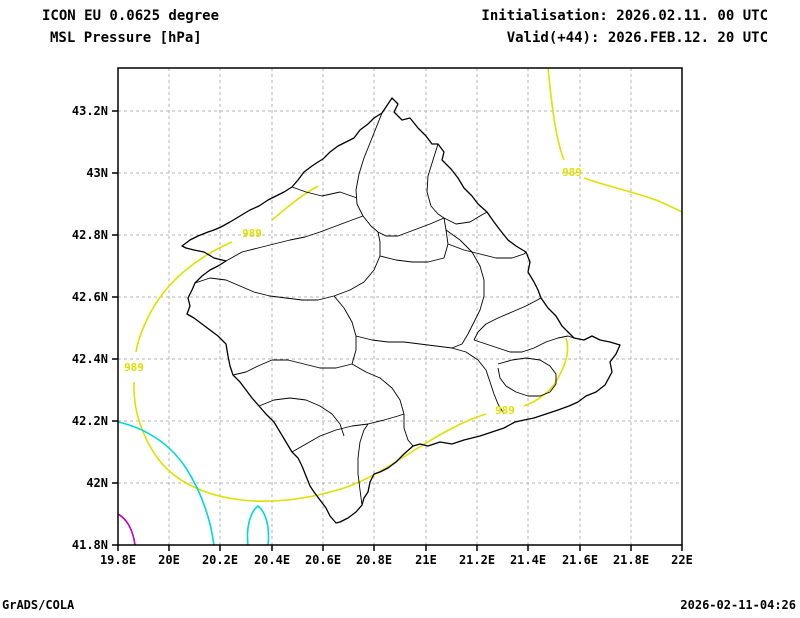  What do you see at coordinates (477, 560) in the screenshot?
I see `lon-axis-label: 21.2E` at bounding box center [477, 560].